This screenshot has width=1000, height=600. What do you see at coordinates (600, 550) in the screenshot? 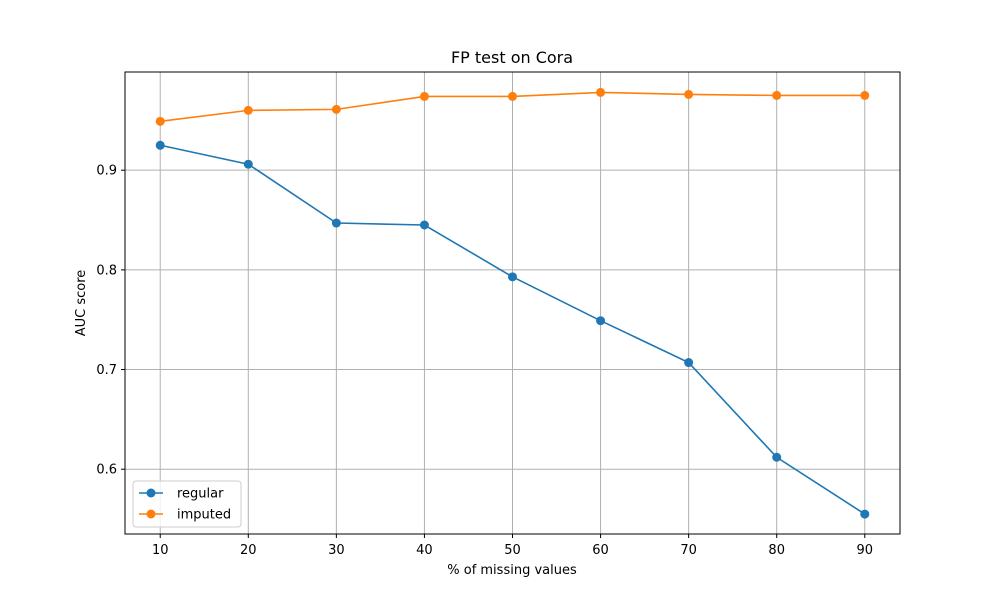
I see `x-tick-label: 60` at bounding box center [600, 550].